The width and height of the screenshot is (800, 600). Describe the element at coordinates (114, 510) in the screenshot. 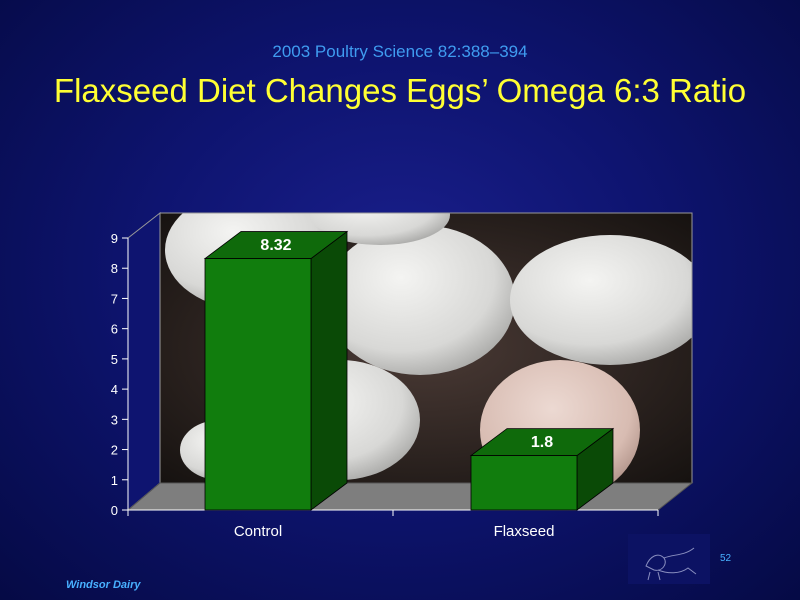

I see `y-tick-label: 0` at that location.